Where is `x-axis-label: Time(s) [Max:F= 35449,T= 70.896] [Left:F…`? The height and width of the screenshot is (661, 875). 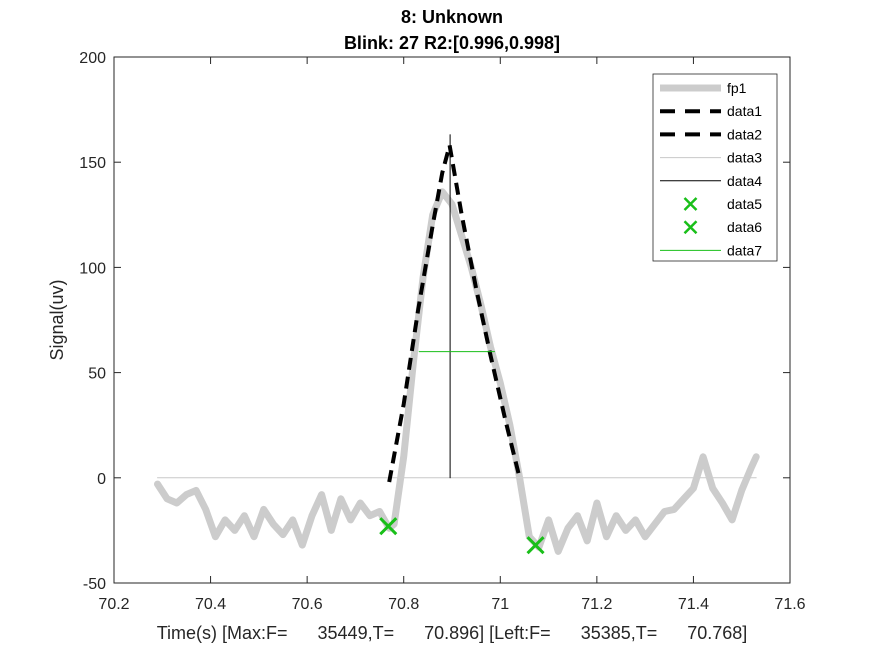 x-axis-label: Time(s) [Max:F= 35449,T= 70.896] [Left:F… is located at coordinates (452, 633).